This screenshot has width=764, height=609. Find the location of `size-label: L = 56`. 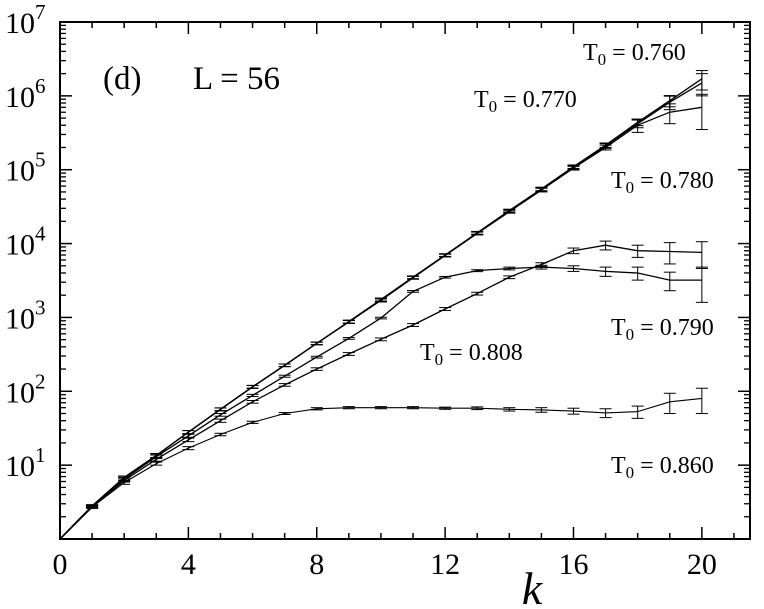

size-label: L = 56 is located at coordinates (236, 79).